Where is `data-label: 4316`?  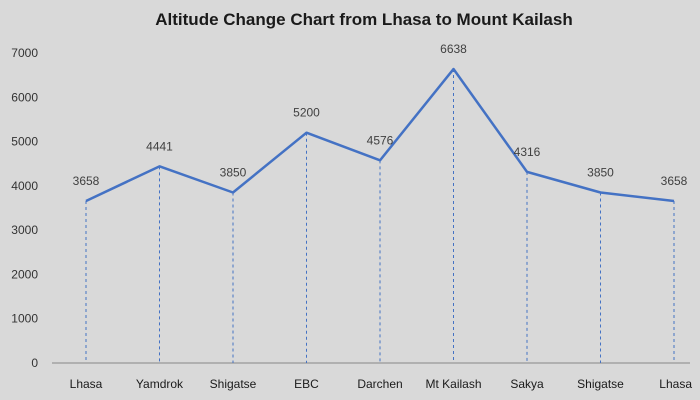
data-label: 4316 is located at coordinates (527, 152).